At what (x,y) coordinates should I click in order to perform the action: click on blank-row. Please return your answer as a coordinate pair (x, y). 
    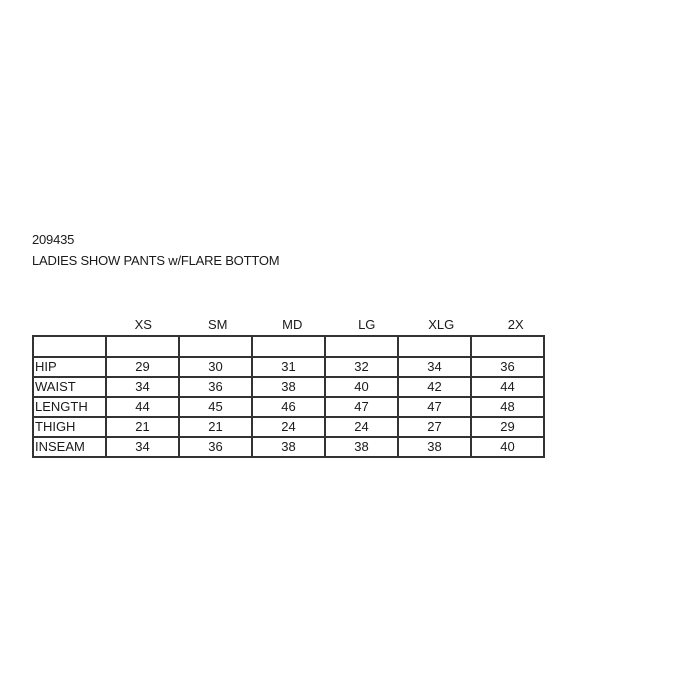
    Looking at the image, I should click on (288, 346).